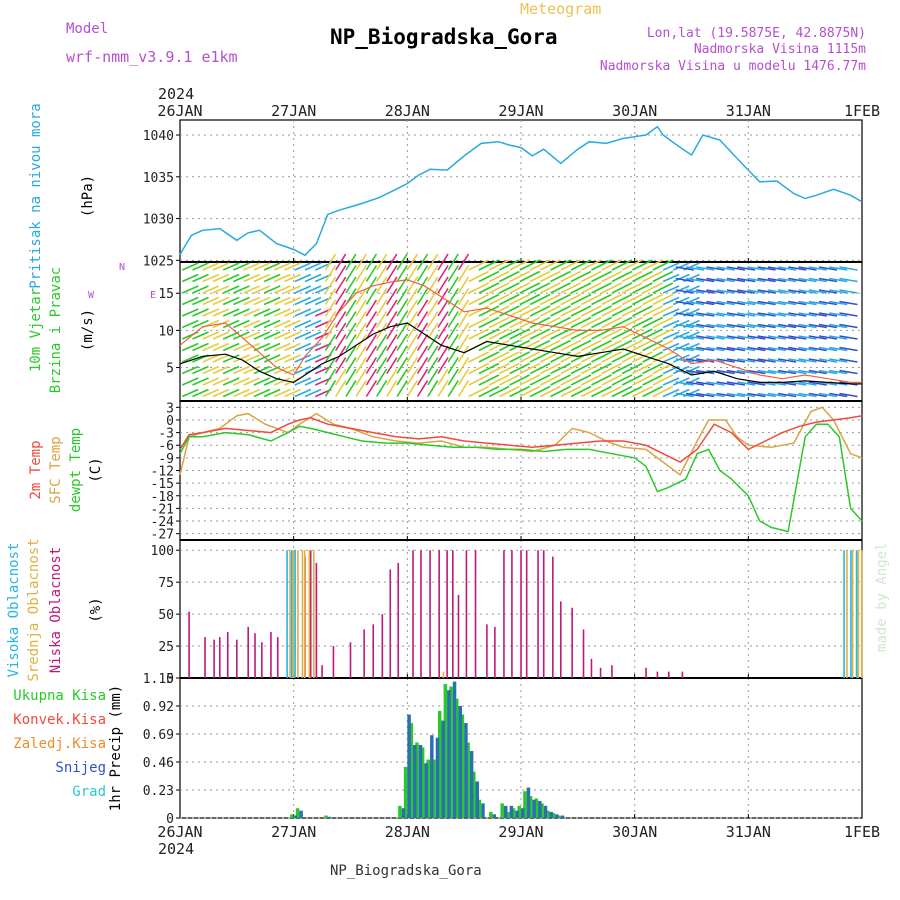 The height and width of the screenshot is (900, 900). What do you see at coordinates (158, 178) in the screenshot?
I see `y-tick-label: 1035` at bounding box center [158, 178].